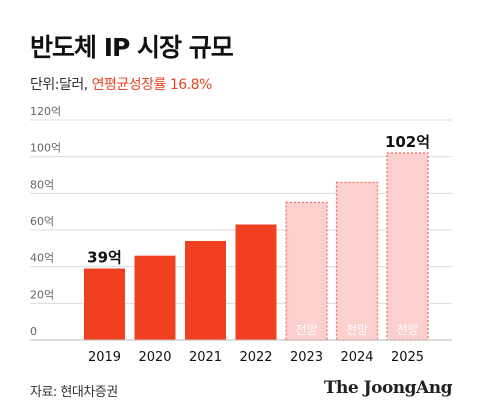  What do you see at coordinates (42, 184) in the screenshot?
I see `y-tick-label: 80억` at bounding box center [42, 184].